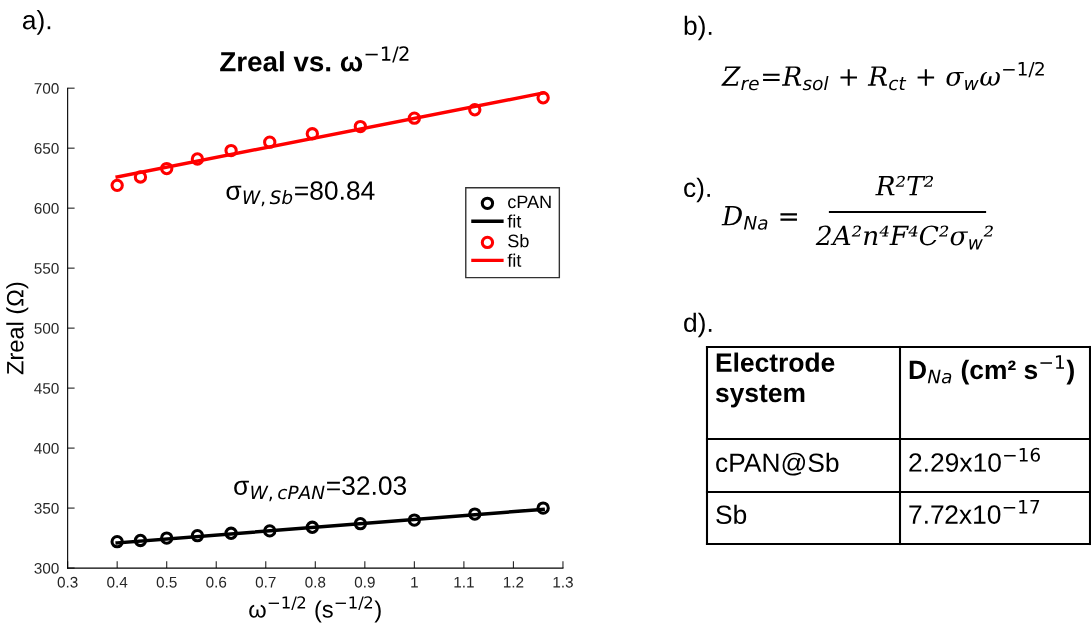 Image resolution: width=1091 pixels, height=639 pixels. What do you see at coordinates (904, 185) in the screenshot?
I see `text: R²T²` at bounding box center [904, 185].